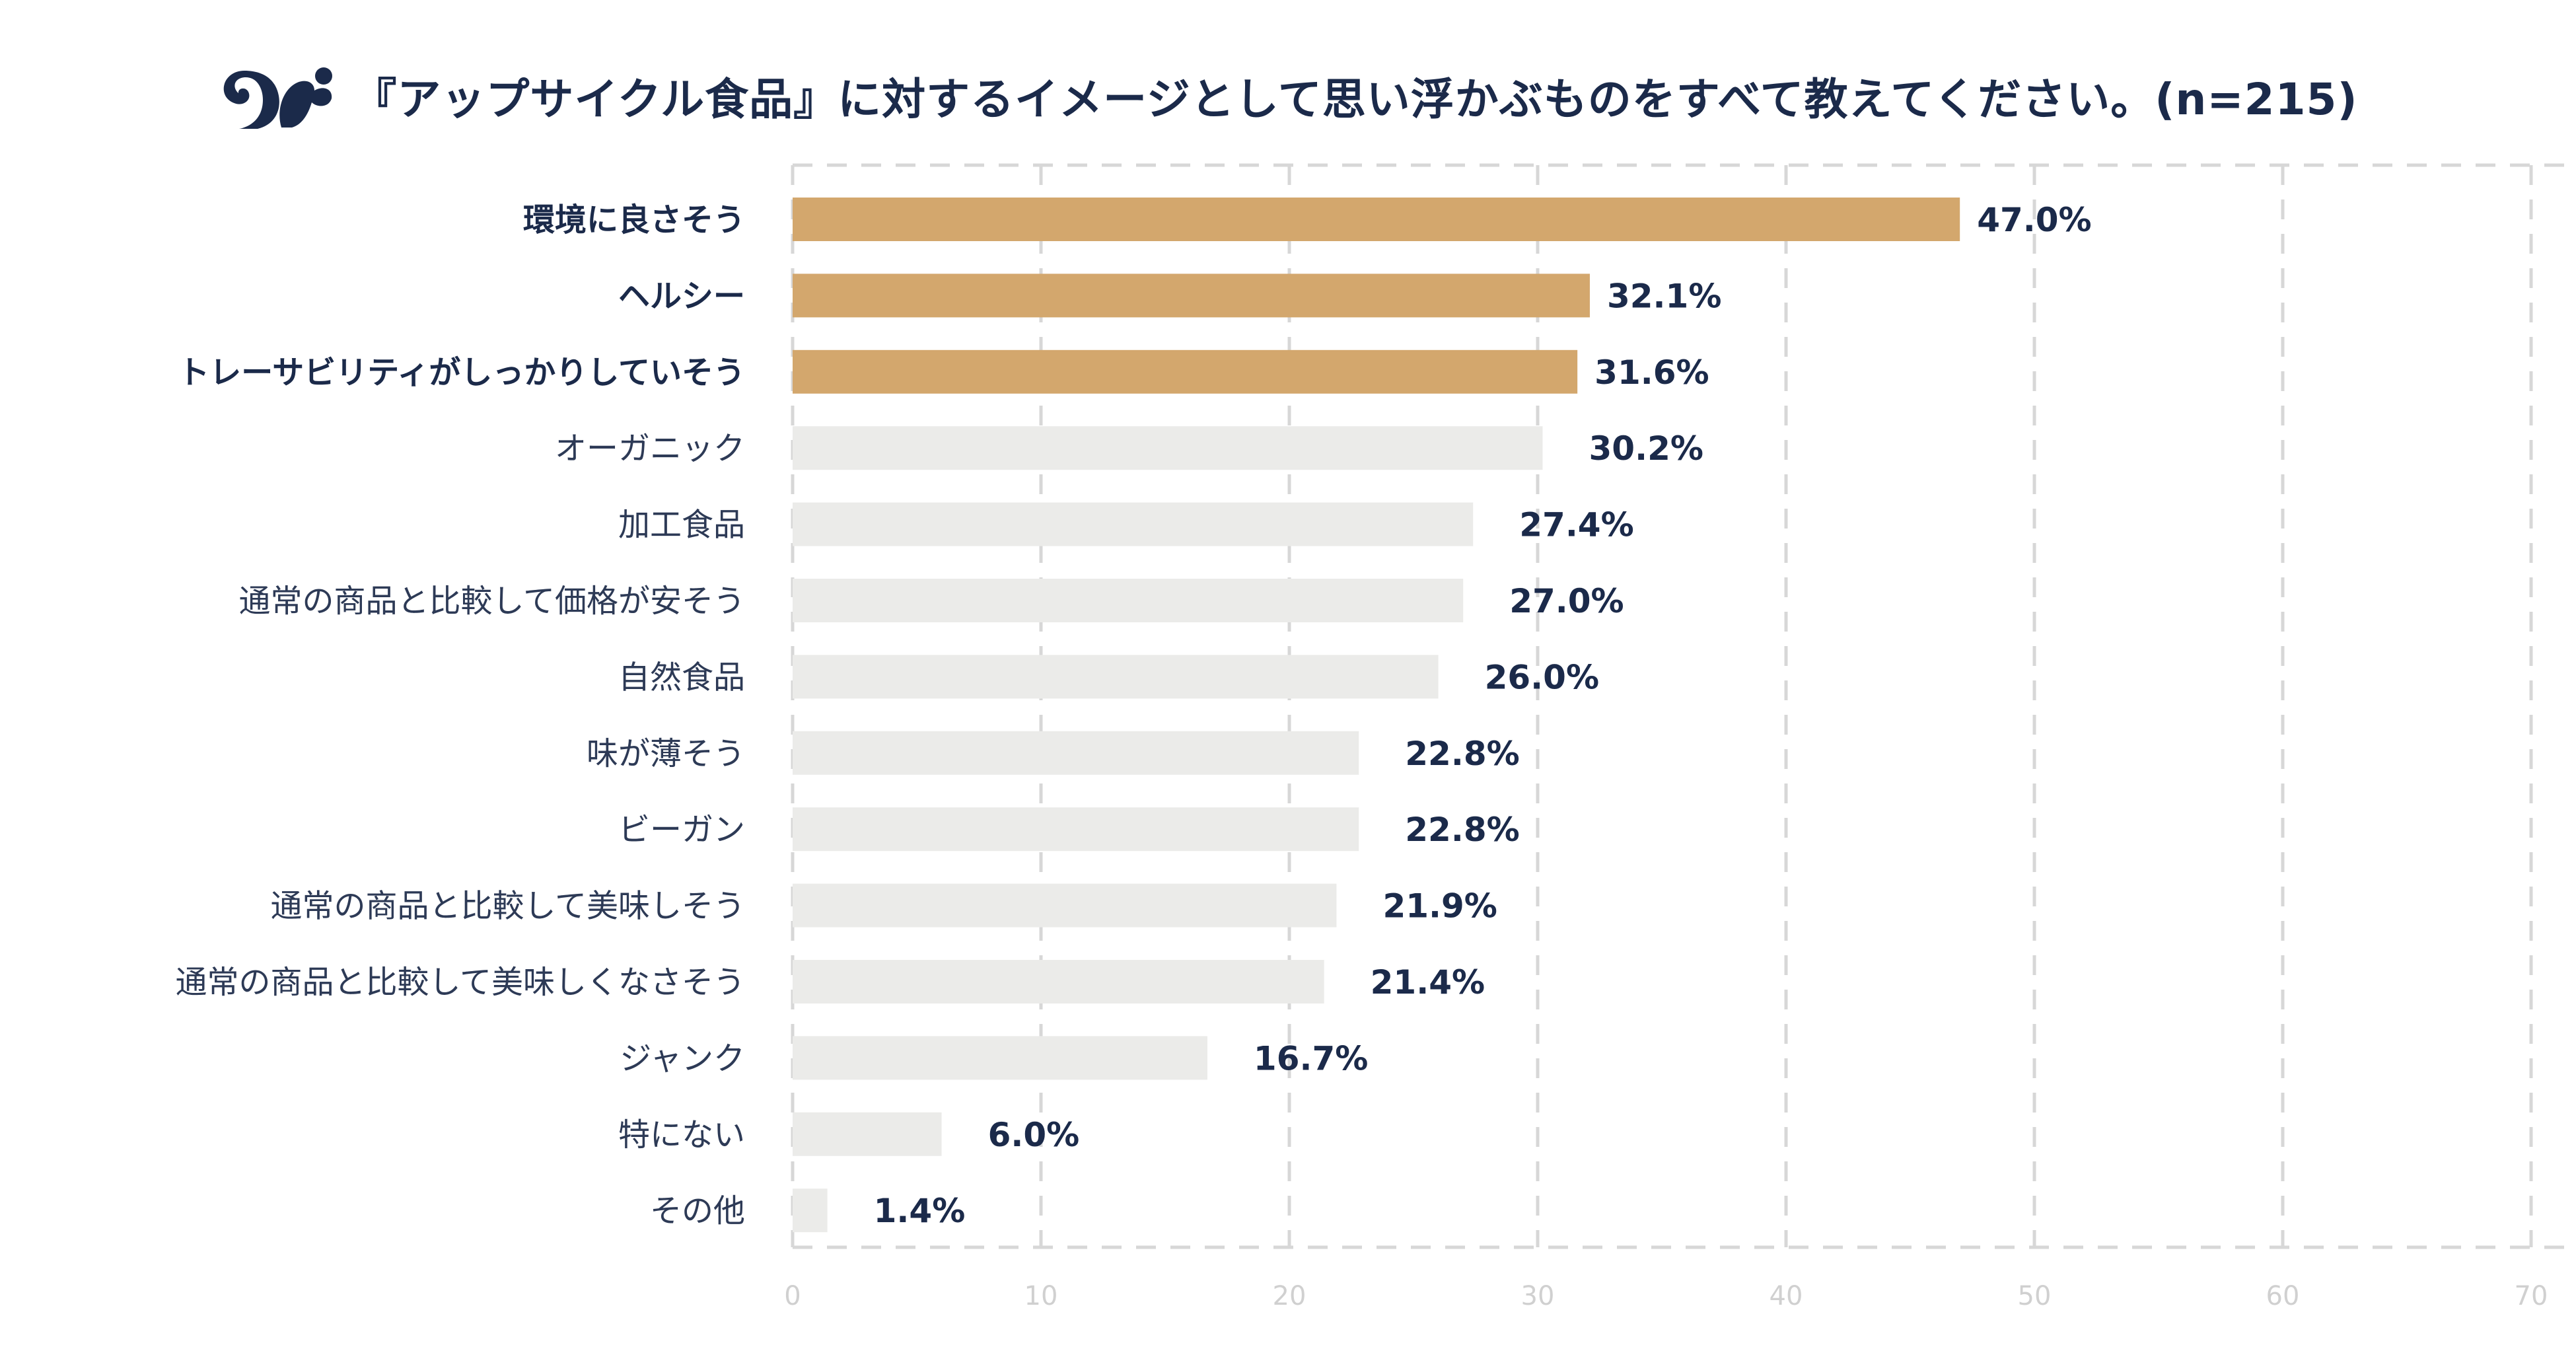  Describe the element at coordinates (2532, 1296) in the screenshot. I see `x-tick-label: 70` at that location.